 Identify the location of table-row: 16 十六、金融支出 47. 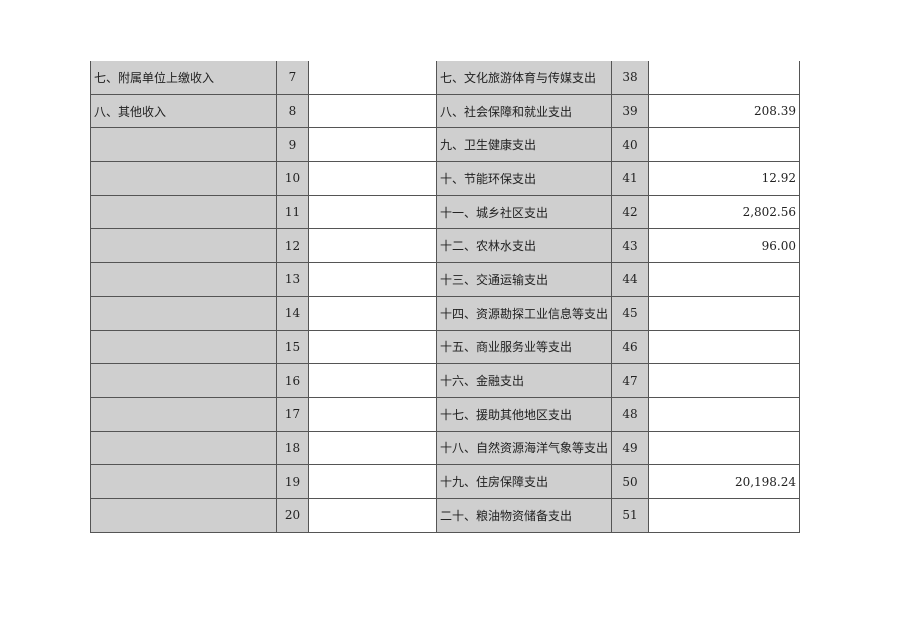
(445, 380).